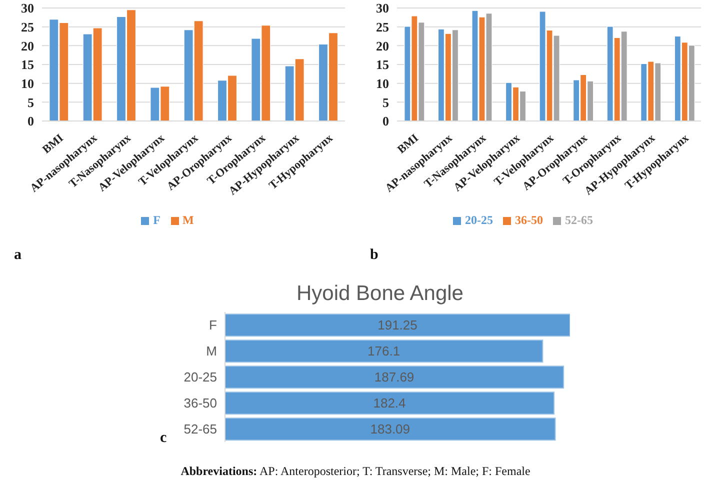  What do you see at coordinates (384, 351) in the screenshot?
I see `data-label: 176.1` at bounding box center [384, 351].